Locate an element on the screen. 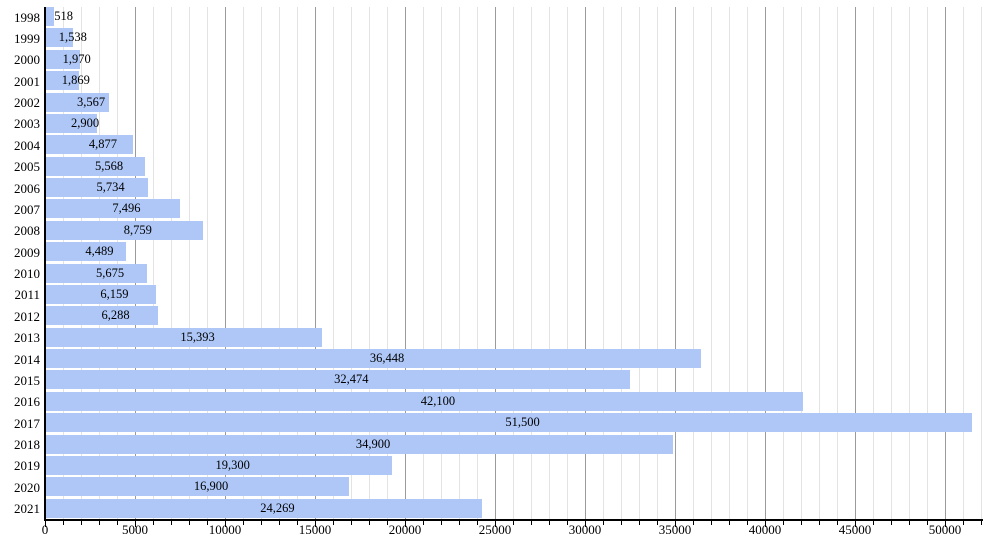 This screenshot has width=1000, height=536. bar-value-label: 36,448 is located at coordinates (387, 358).